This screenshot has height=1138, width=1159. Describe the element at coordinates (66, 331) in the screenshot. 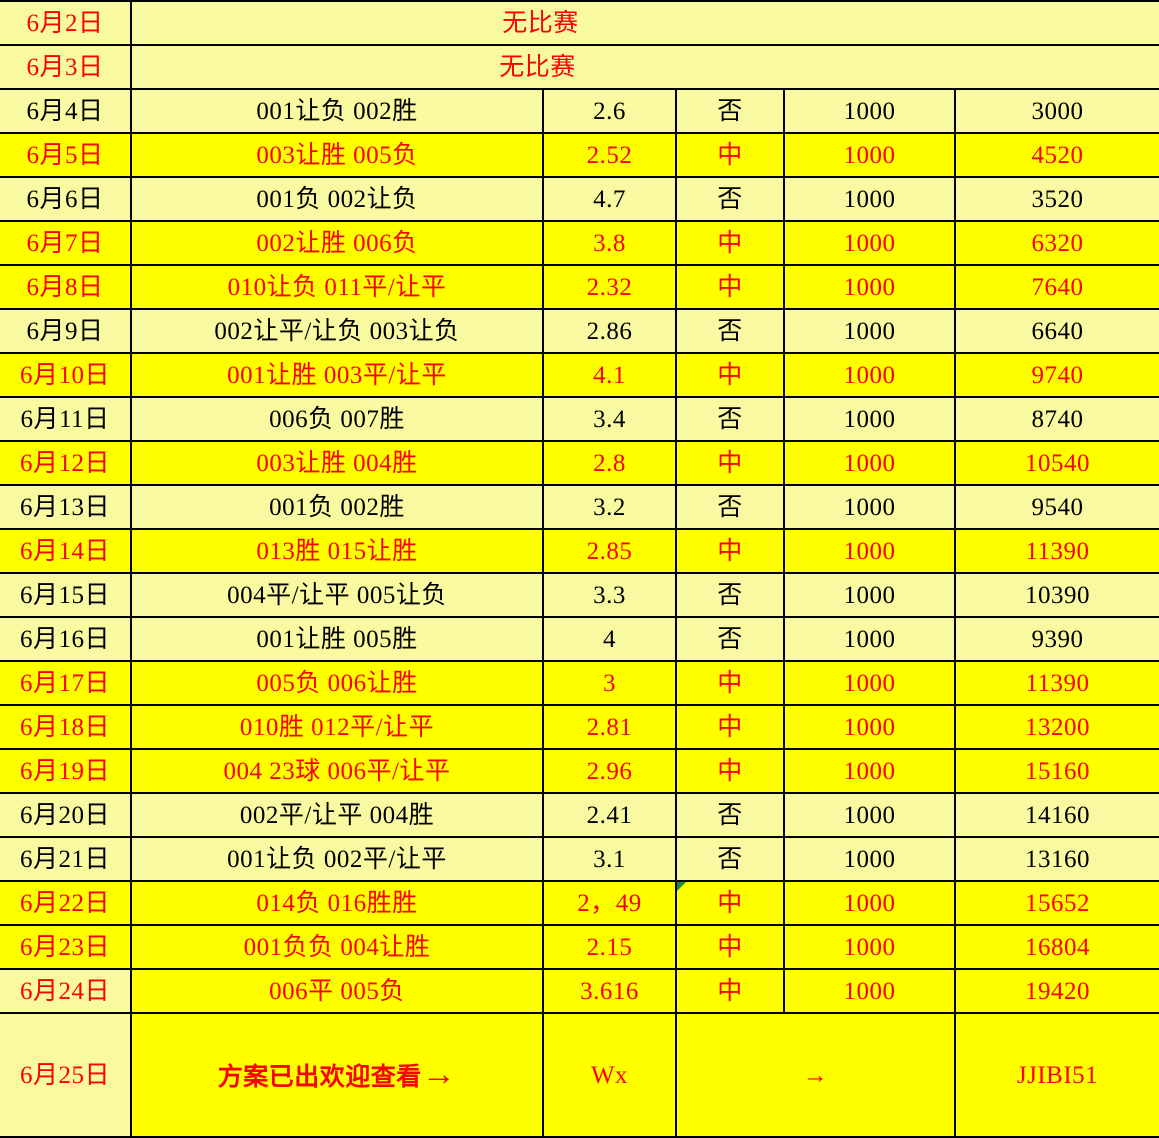

I see `cell-date: 6月9日` at that location.